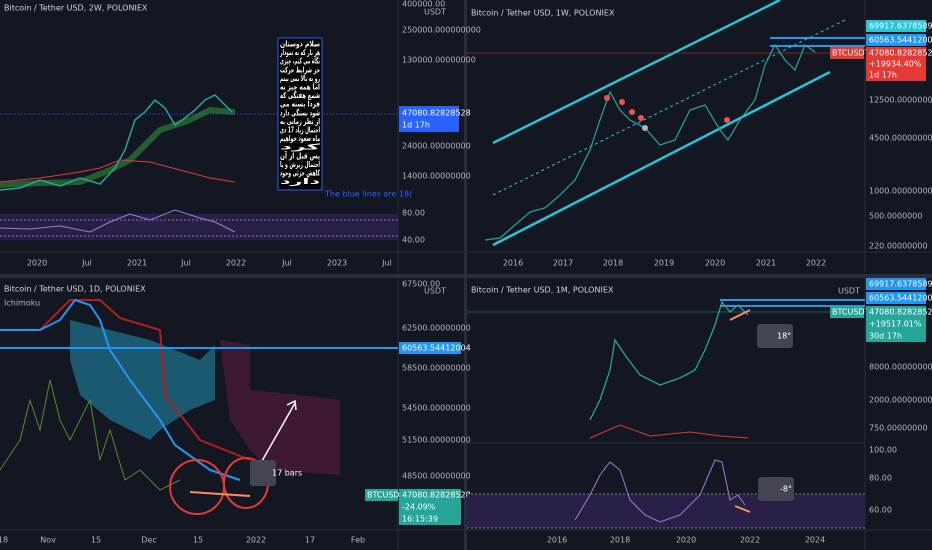  Describe the element at coordinates (337, 263) in the screenshot. I see `time-label: 2023` at that location.